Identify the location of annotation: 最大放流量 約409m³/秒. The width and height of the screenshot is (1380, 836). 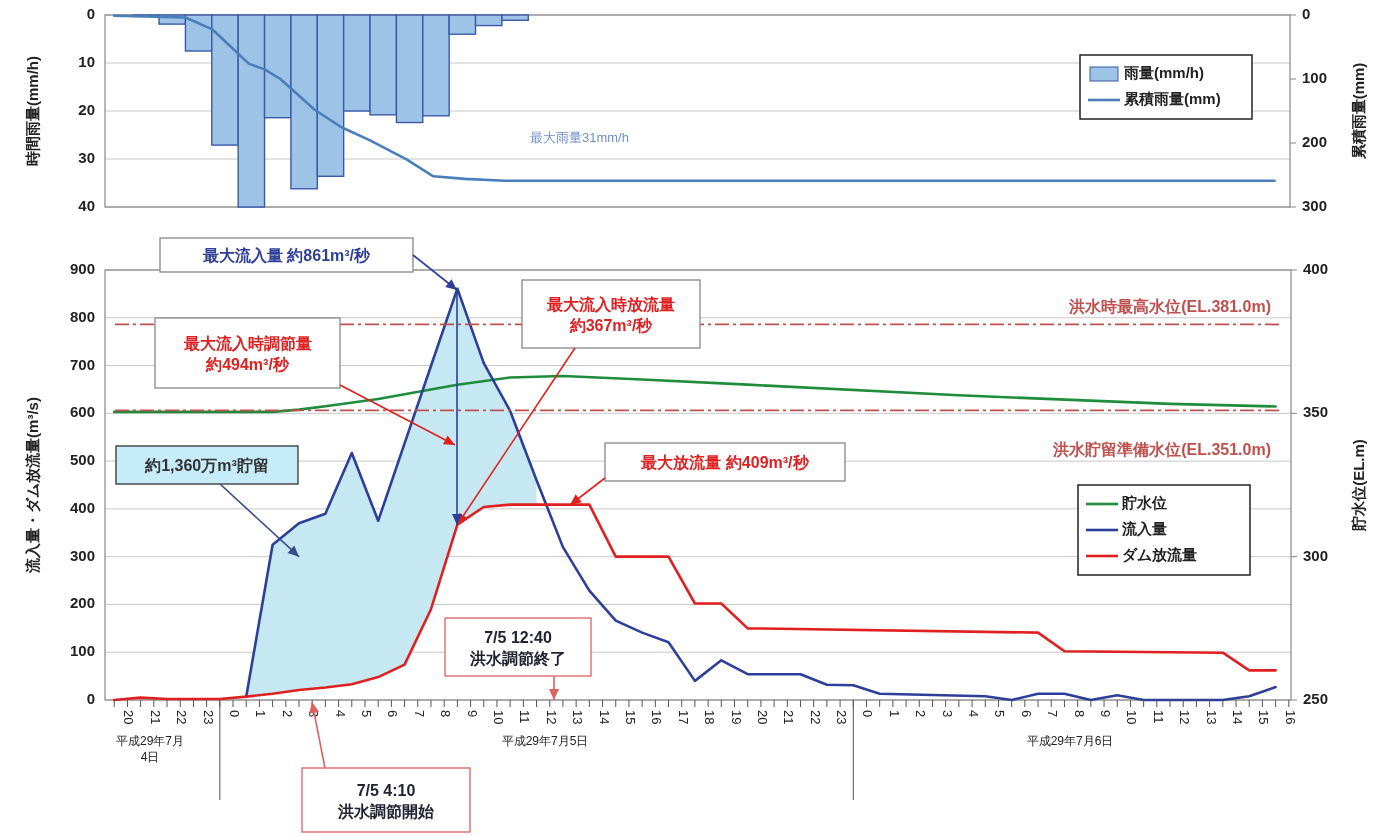
(725, 462).